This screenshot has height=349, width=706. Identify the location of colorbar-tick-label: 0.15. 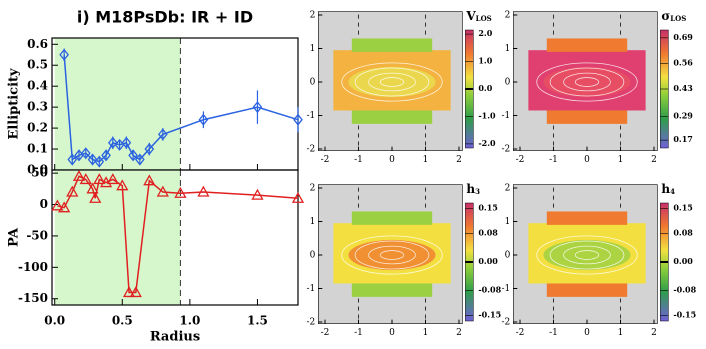
(487, 207).